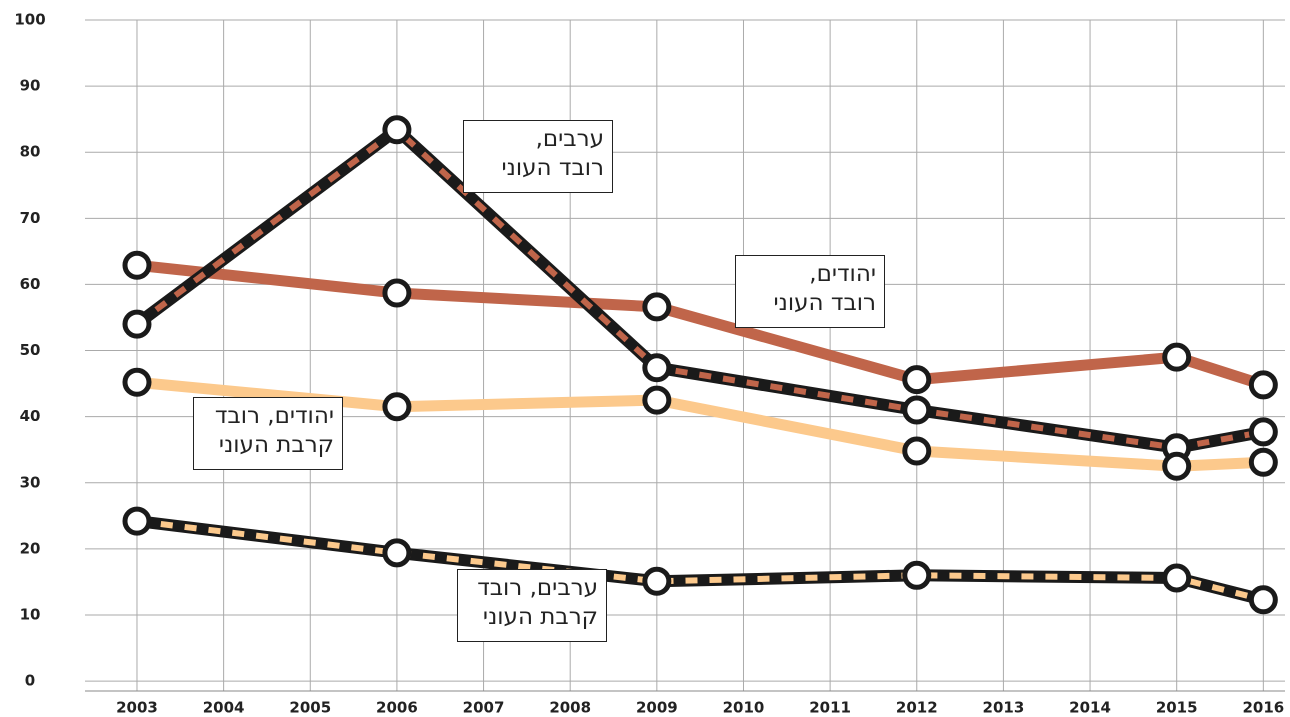 The height and width of the screenshot is (717, 1290). I want to click on x-tick-label: 2005, so click(310, 708).